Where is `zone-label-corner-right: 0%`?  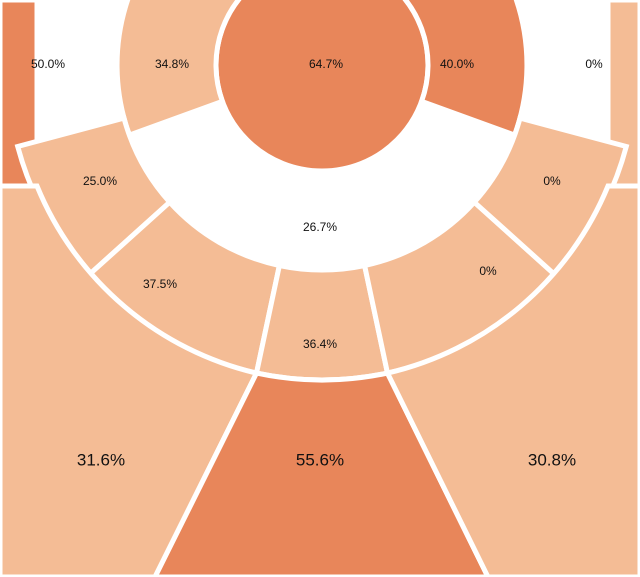 zone-label-corner-right: 0% is located at coordinates (594, 64).